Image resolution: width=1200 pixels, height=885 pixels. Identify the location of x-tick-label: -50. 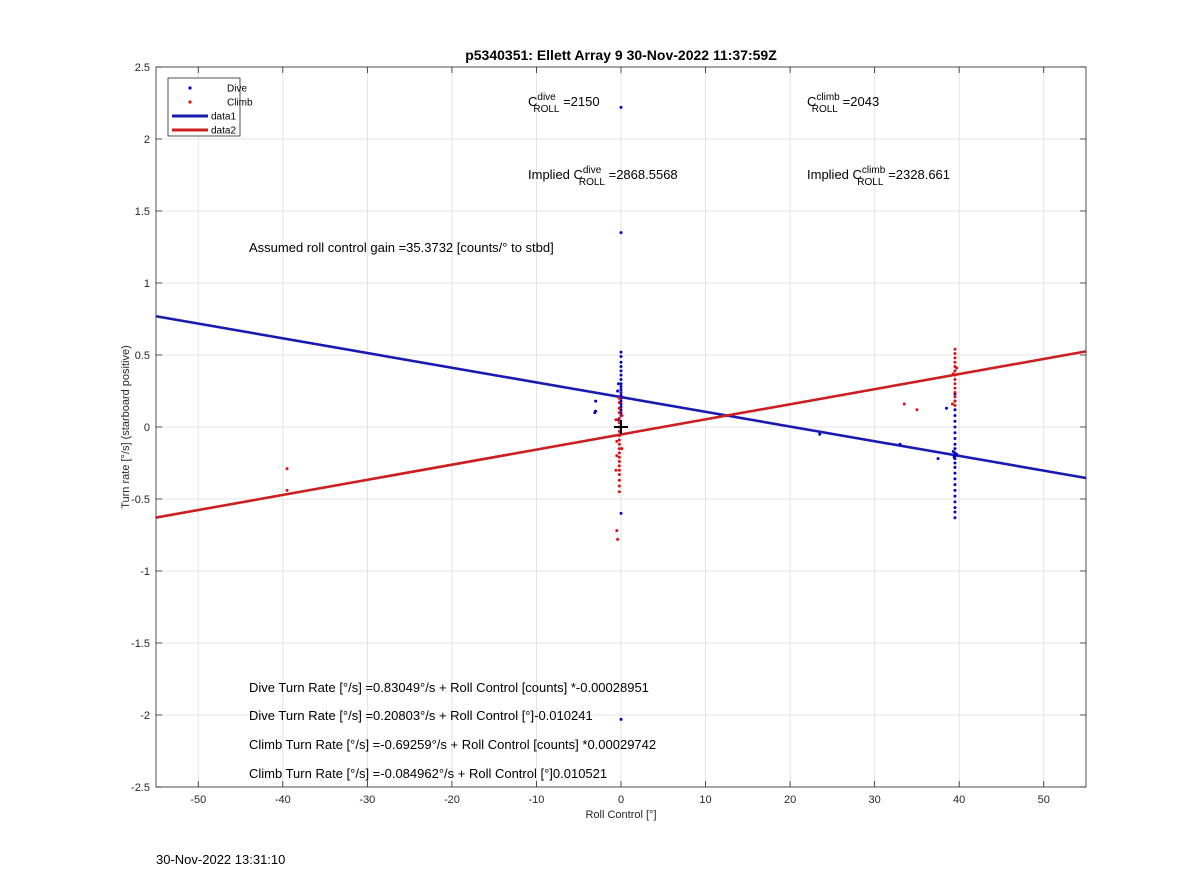
(198, 800).